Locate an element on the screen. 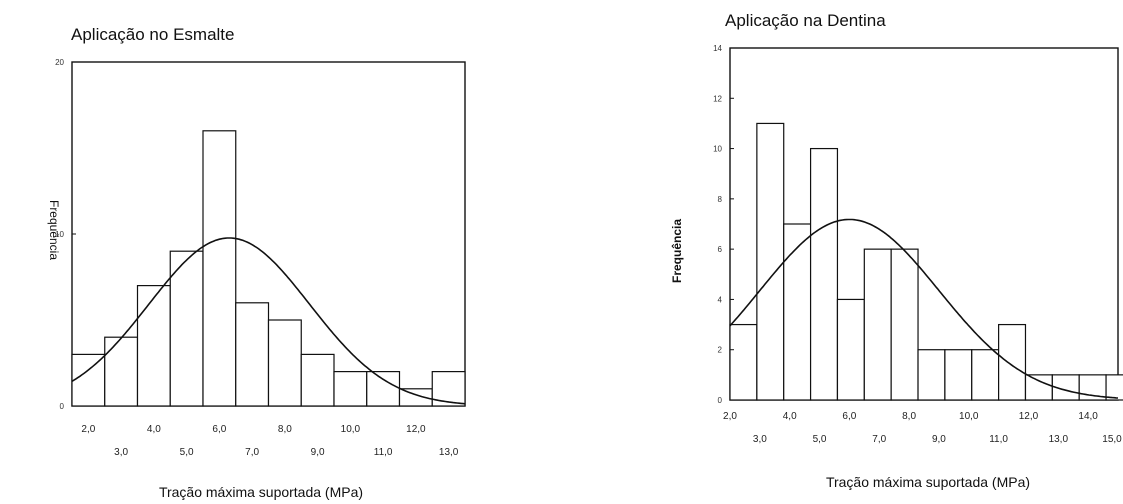 This screenshot has width=1123, height=504. dentina-y-axis-label: Frequência is located at coordinates (677, 251).